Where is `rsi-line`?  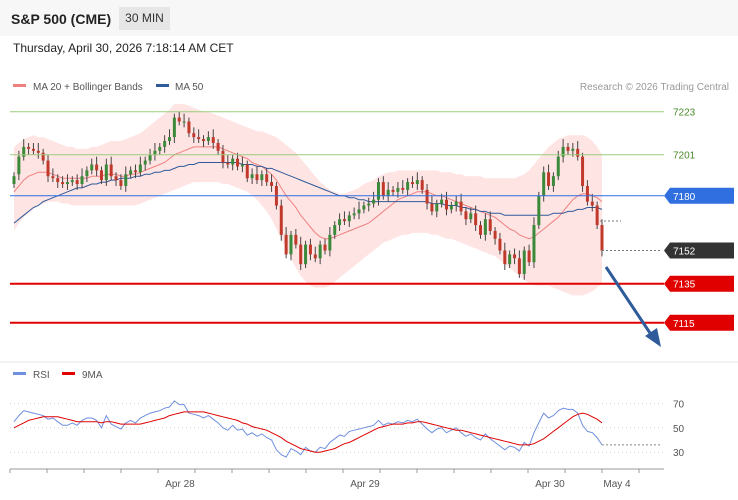 rsi-line is located at coordinates (308, 429).